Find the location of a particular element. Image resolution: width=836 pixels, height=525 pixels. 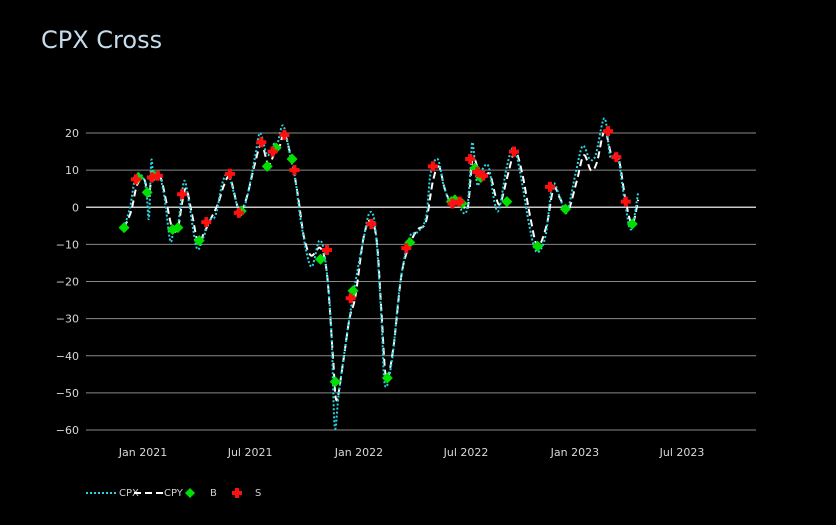

x-tick-label: Jul 2021 is located at coordinates (250, 452).